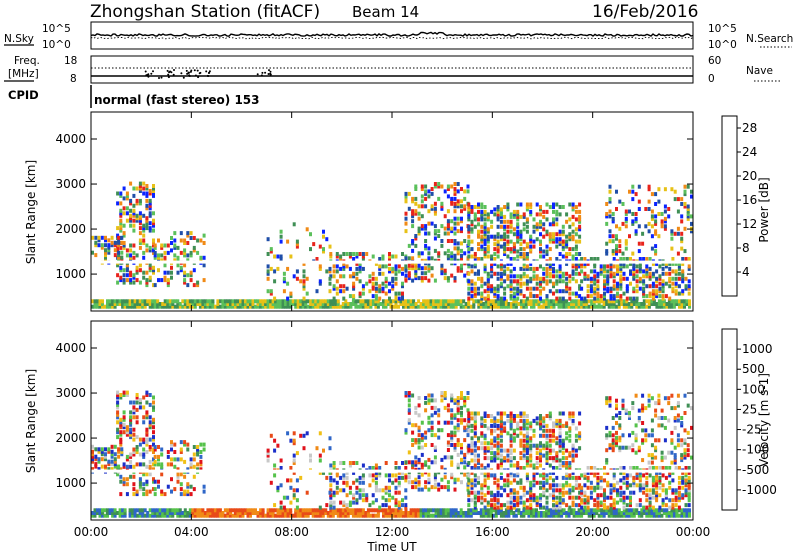  I want to click on nave-dropout-dot, so click(188, 73).